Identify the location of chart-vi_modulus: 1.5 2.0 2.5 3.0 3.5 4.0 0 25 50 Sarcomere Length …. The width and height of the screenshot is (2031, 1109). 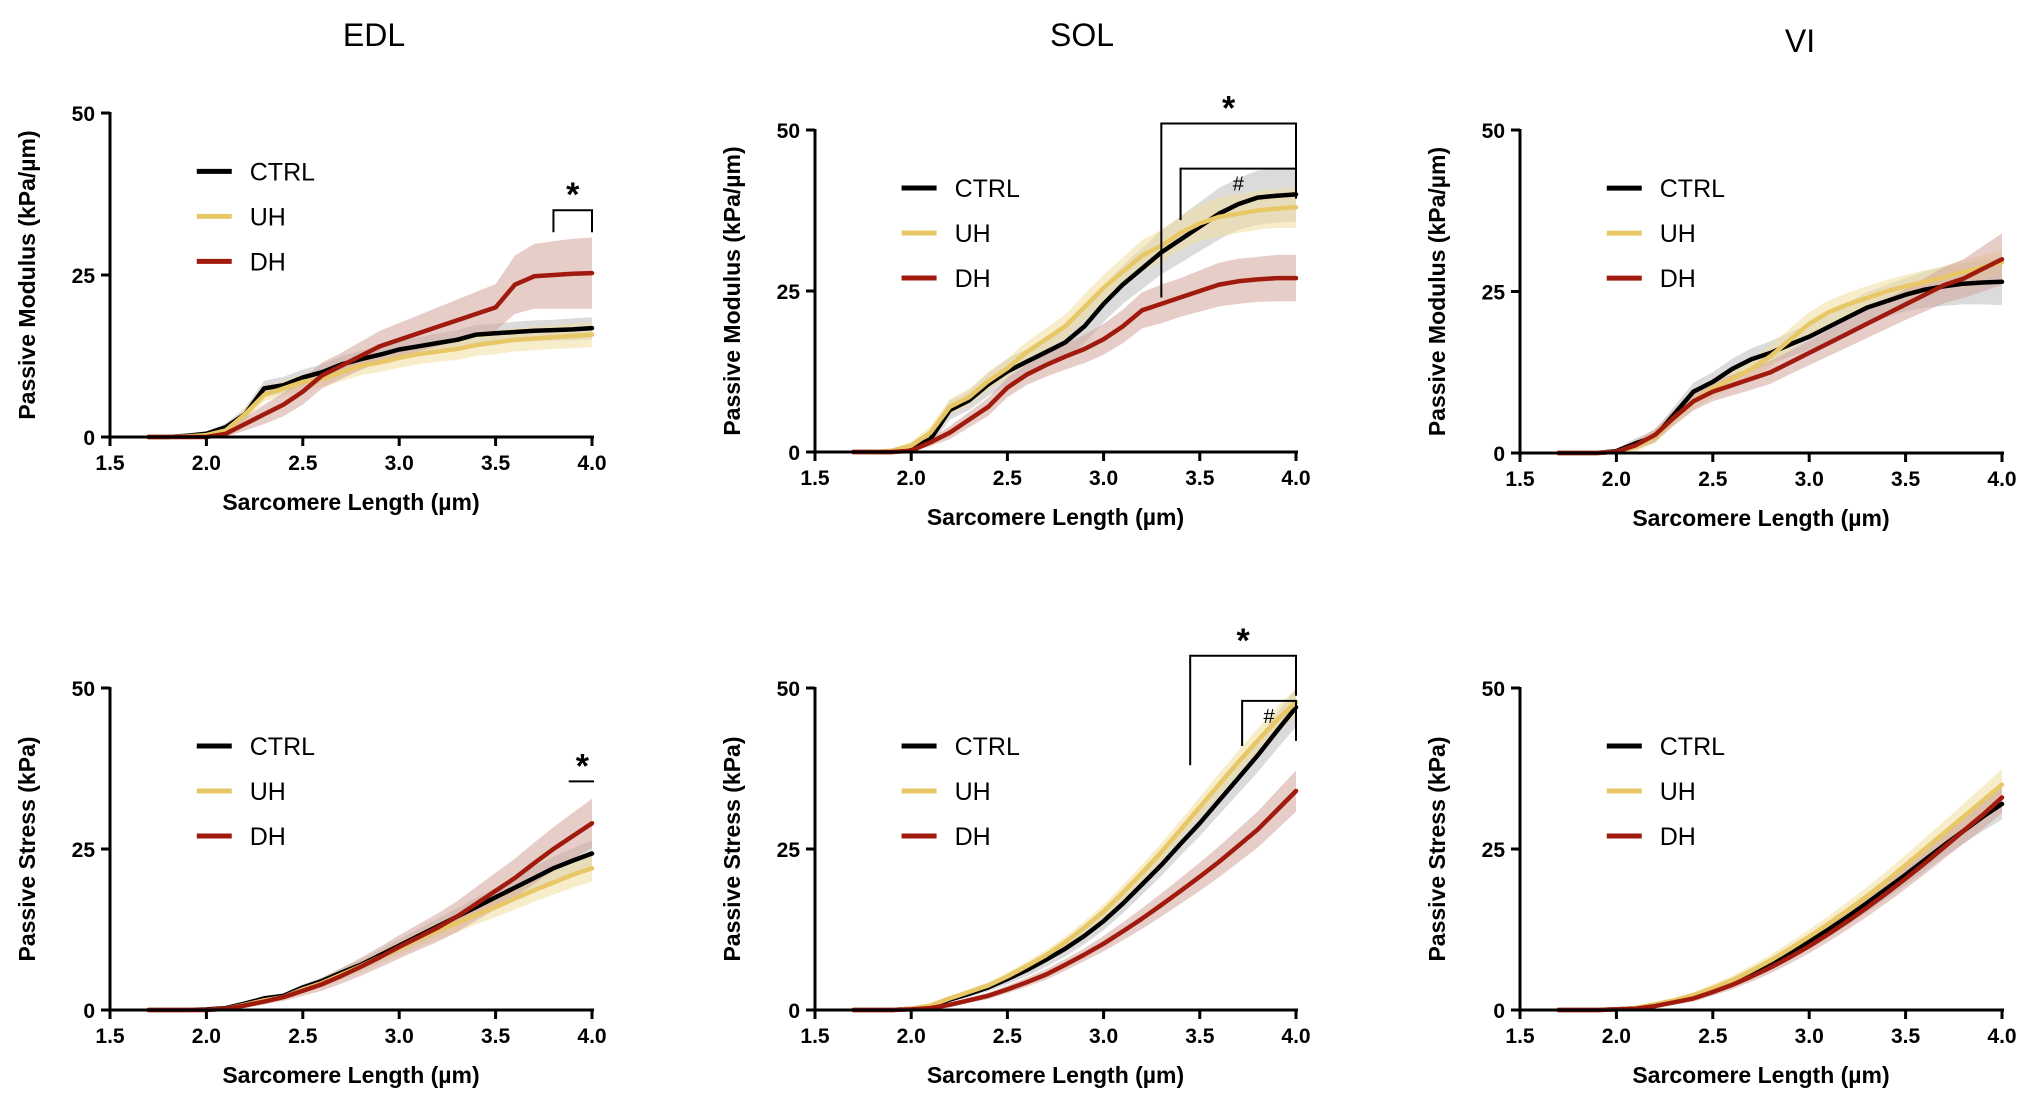
(1720, 325).